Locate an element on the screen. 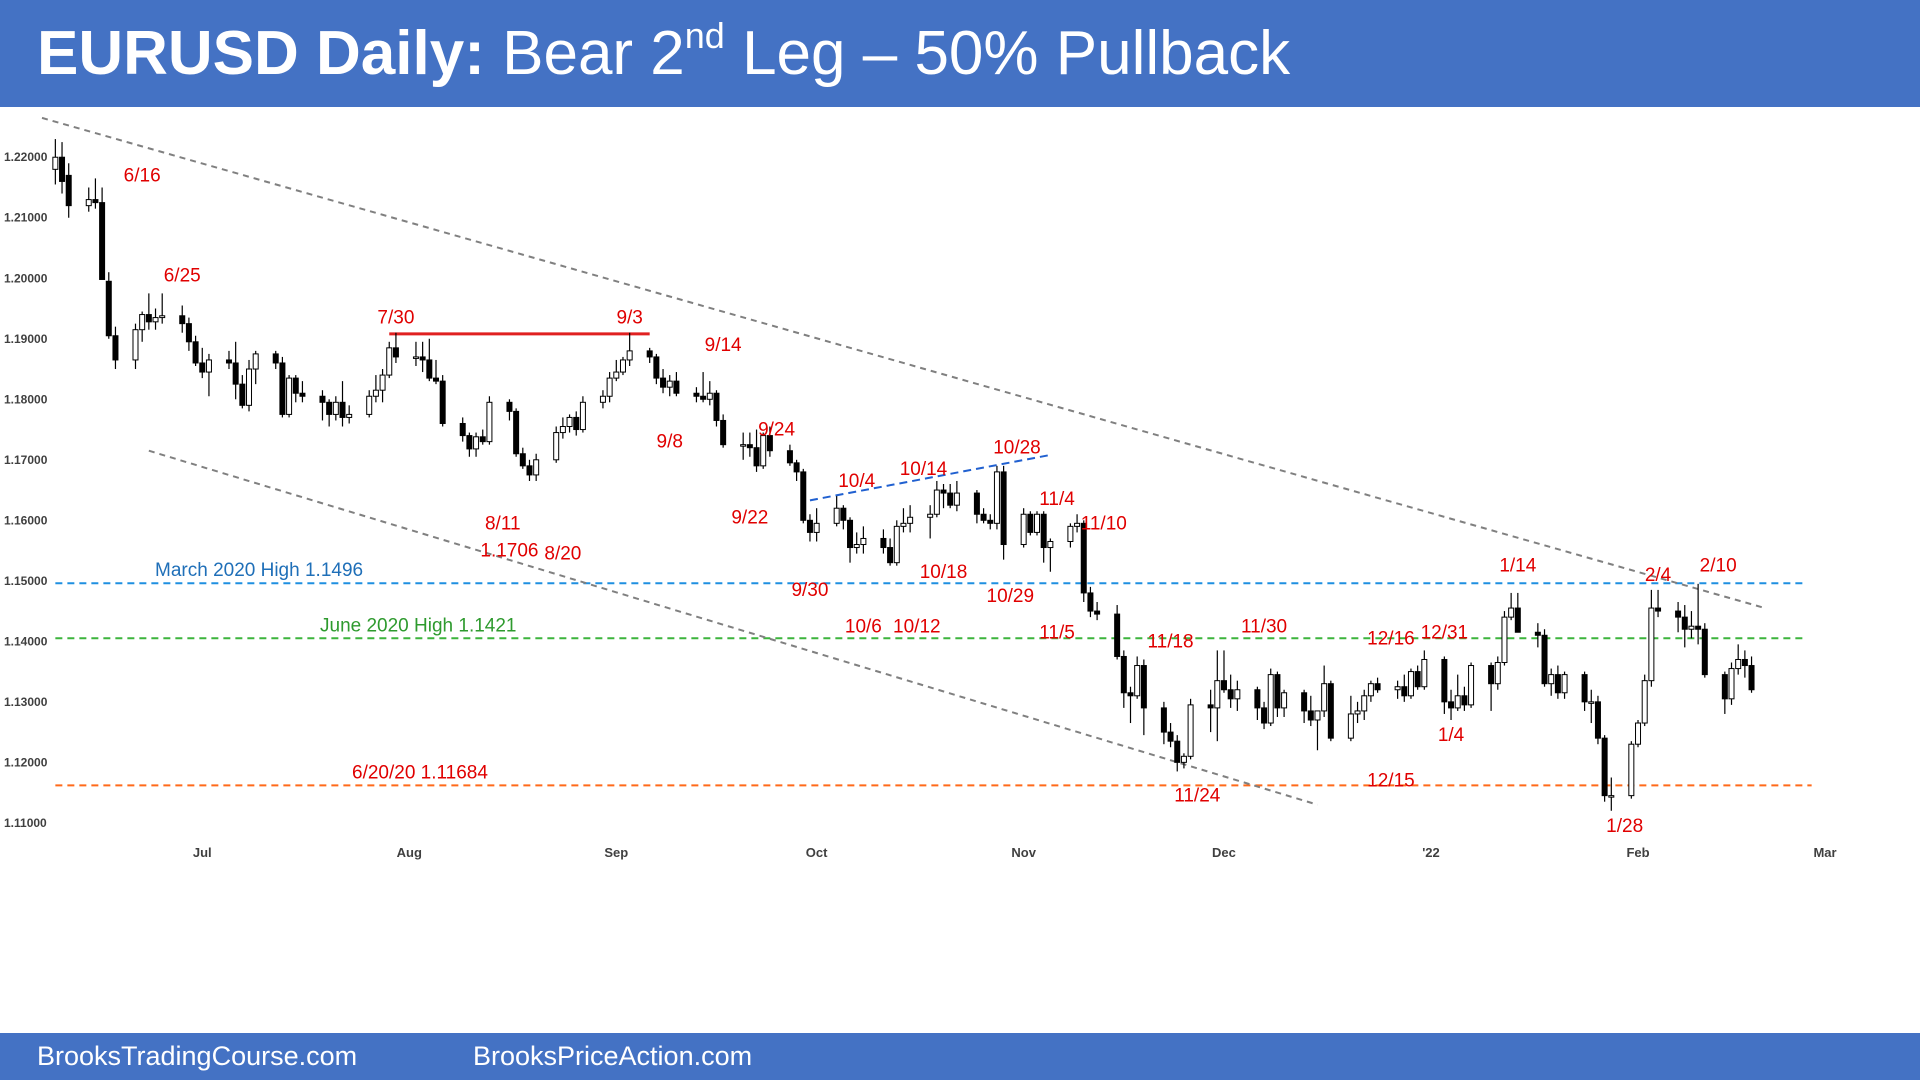 Image resolution: width=1920 pixels, height=1080 pixels. title-prefix: Bear 2 is located at coordinates (593, 53).